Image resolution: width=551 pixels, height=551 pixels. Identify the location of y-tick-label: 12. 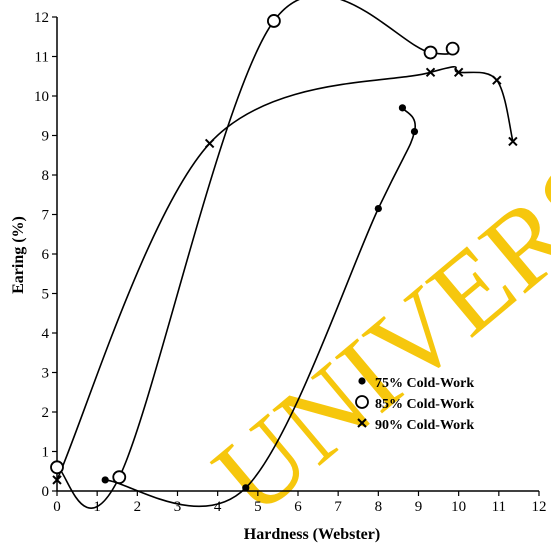
(41, 18).